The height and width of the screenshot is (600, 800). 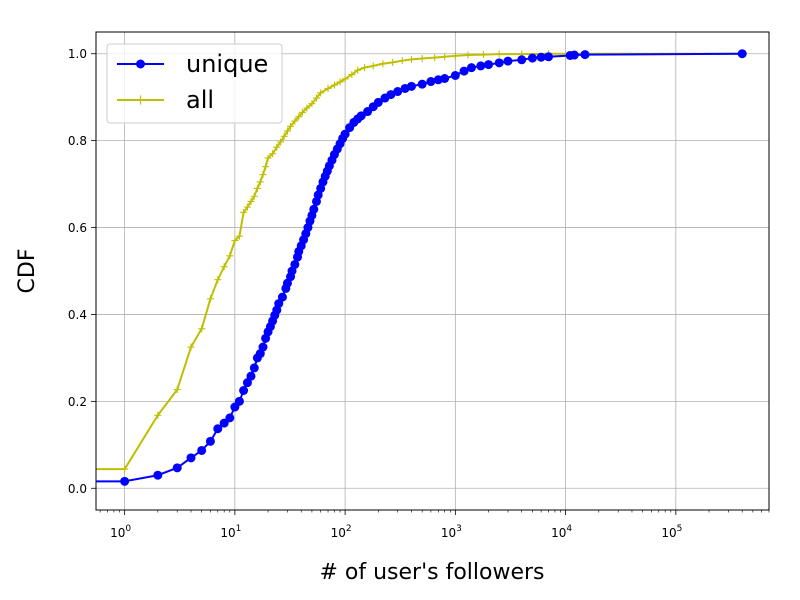 I want to click on x-tick-label-exponent: 1, so click(x=239, y=529).